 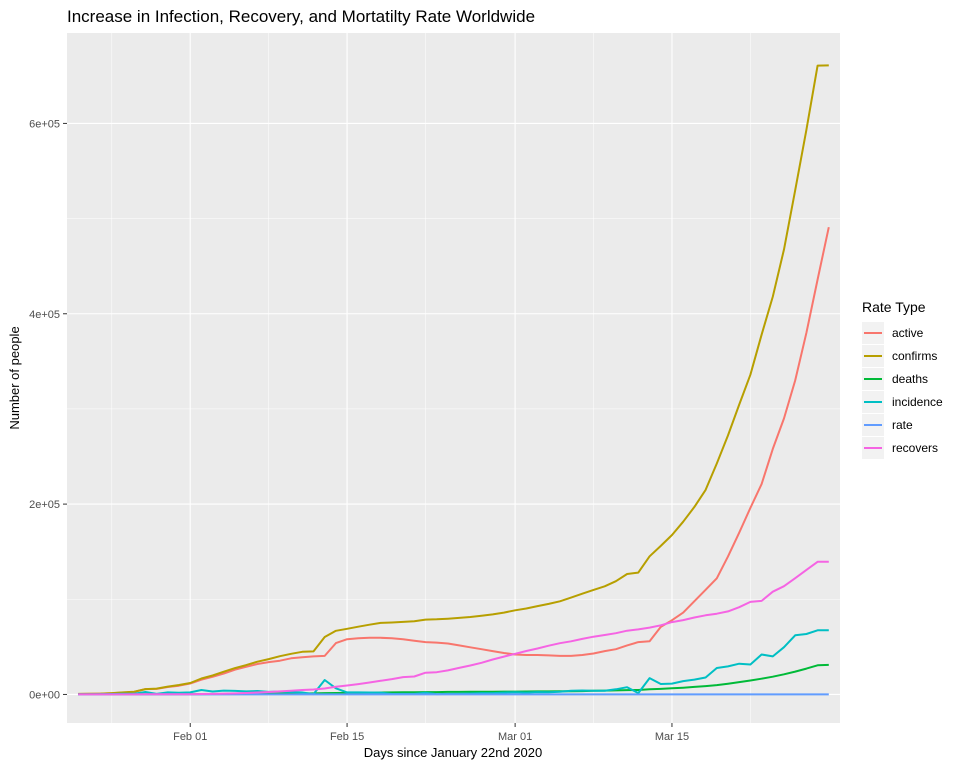 I want to click on x-tick-label: Feb 01, so click(x=190, y=737).